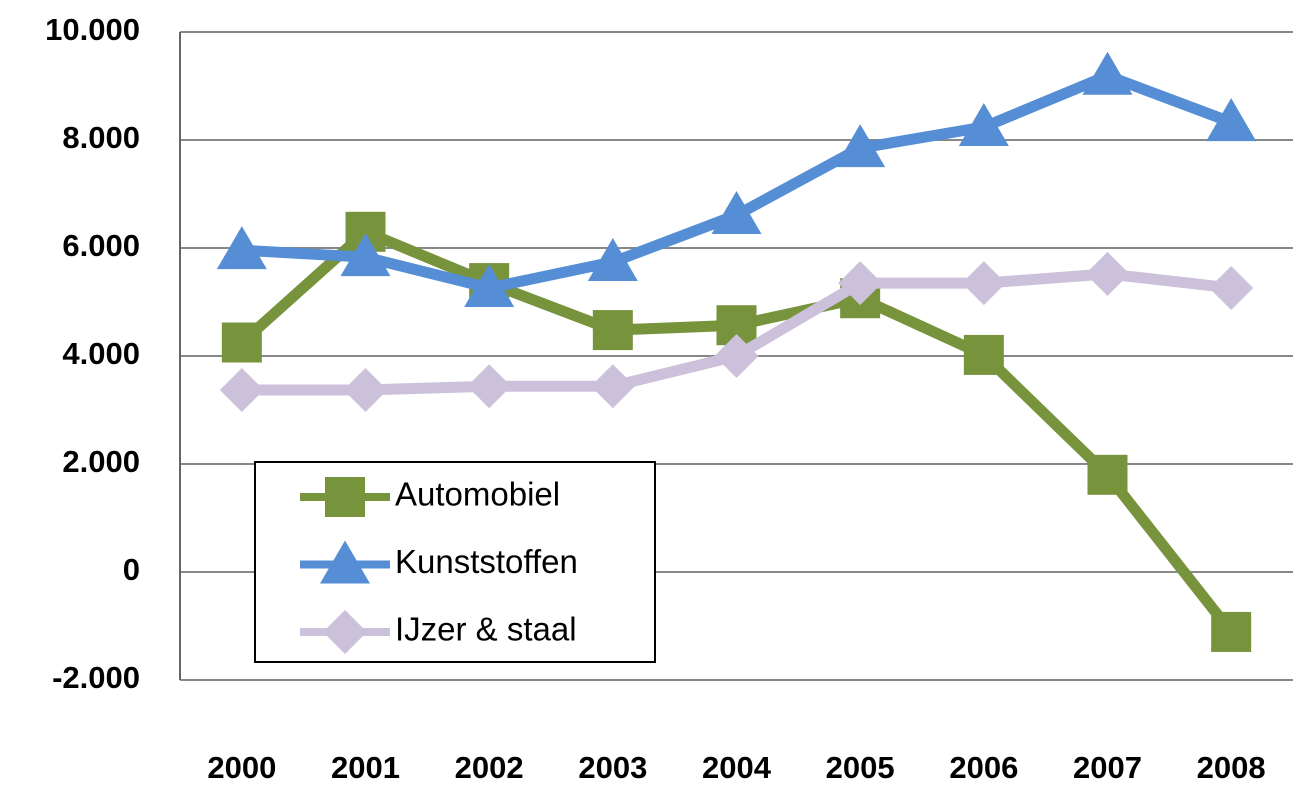 The width and height of the screenshot is (1293, 791). Describe the element at coordinates (486, 561) in the screenshot. I see `legend-label: Kunststoffen` at that location.